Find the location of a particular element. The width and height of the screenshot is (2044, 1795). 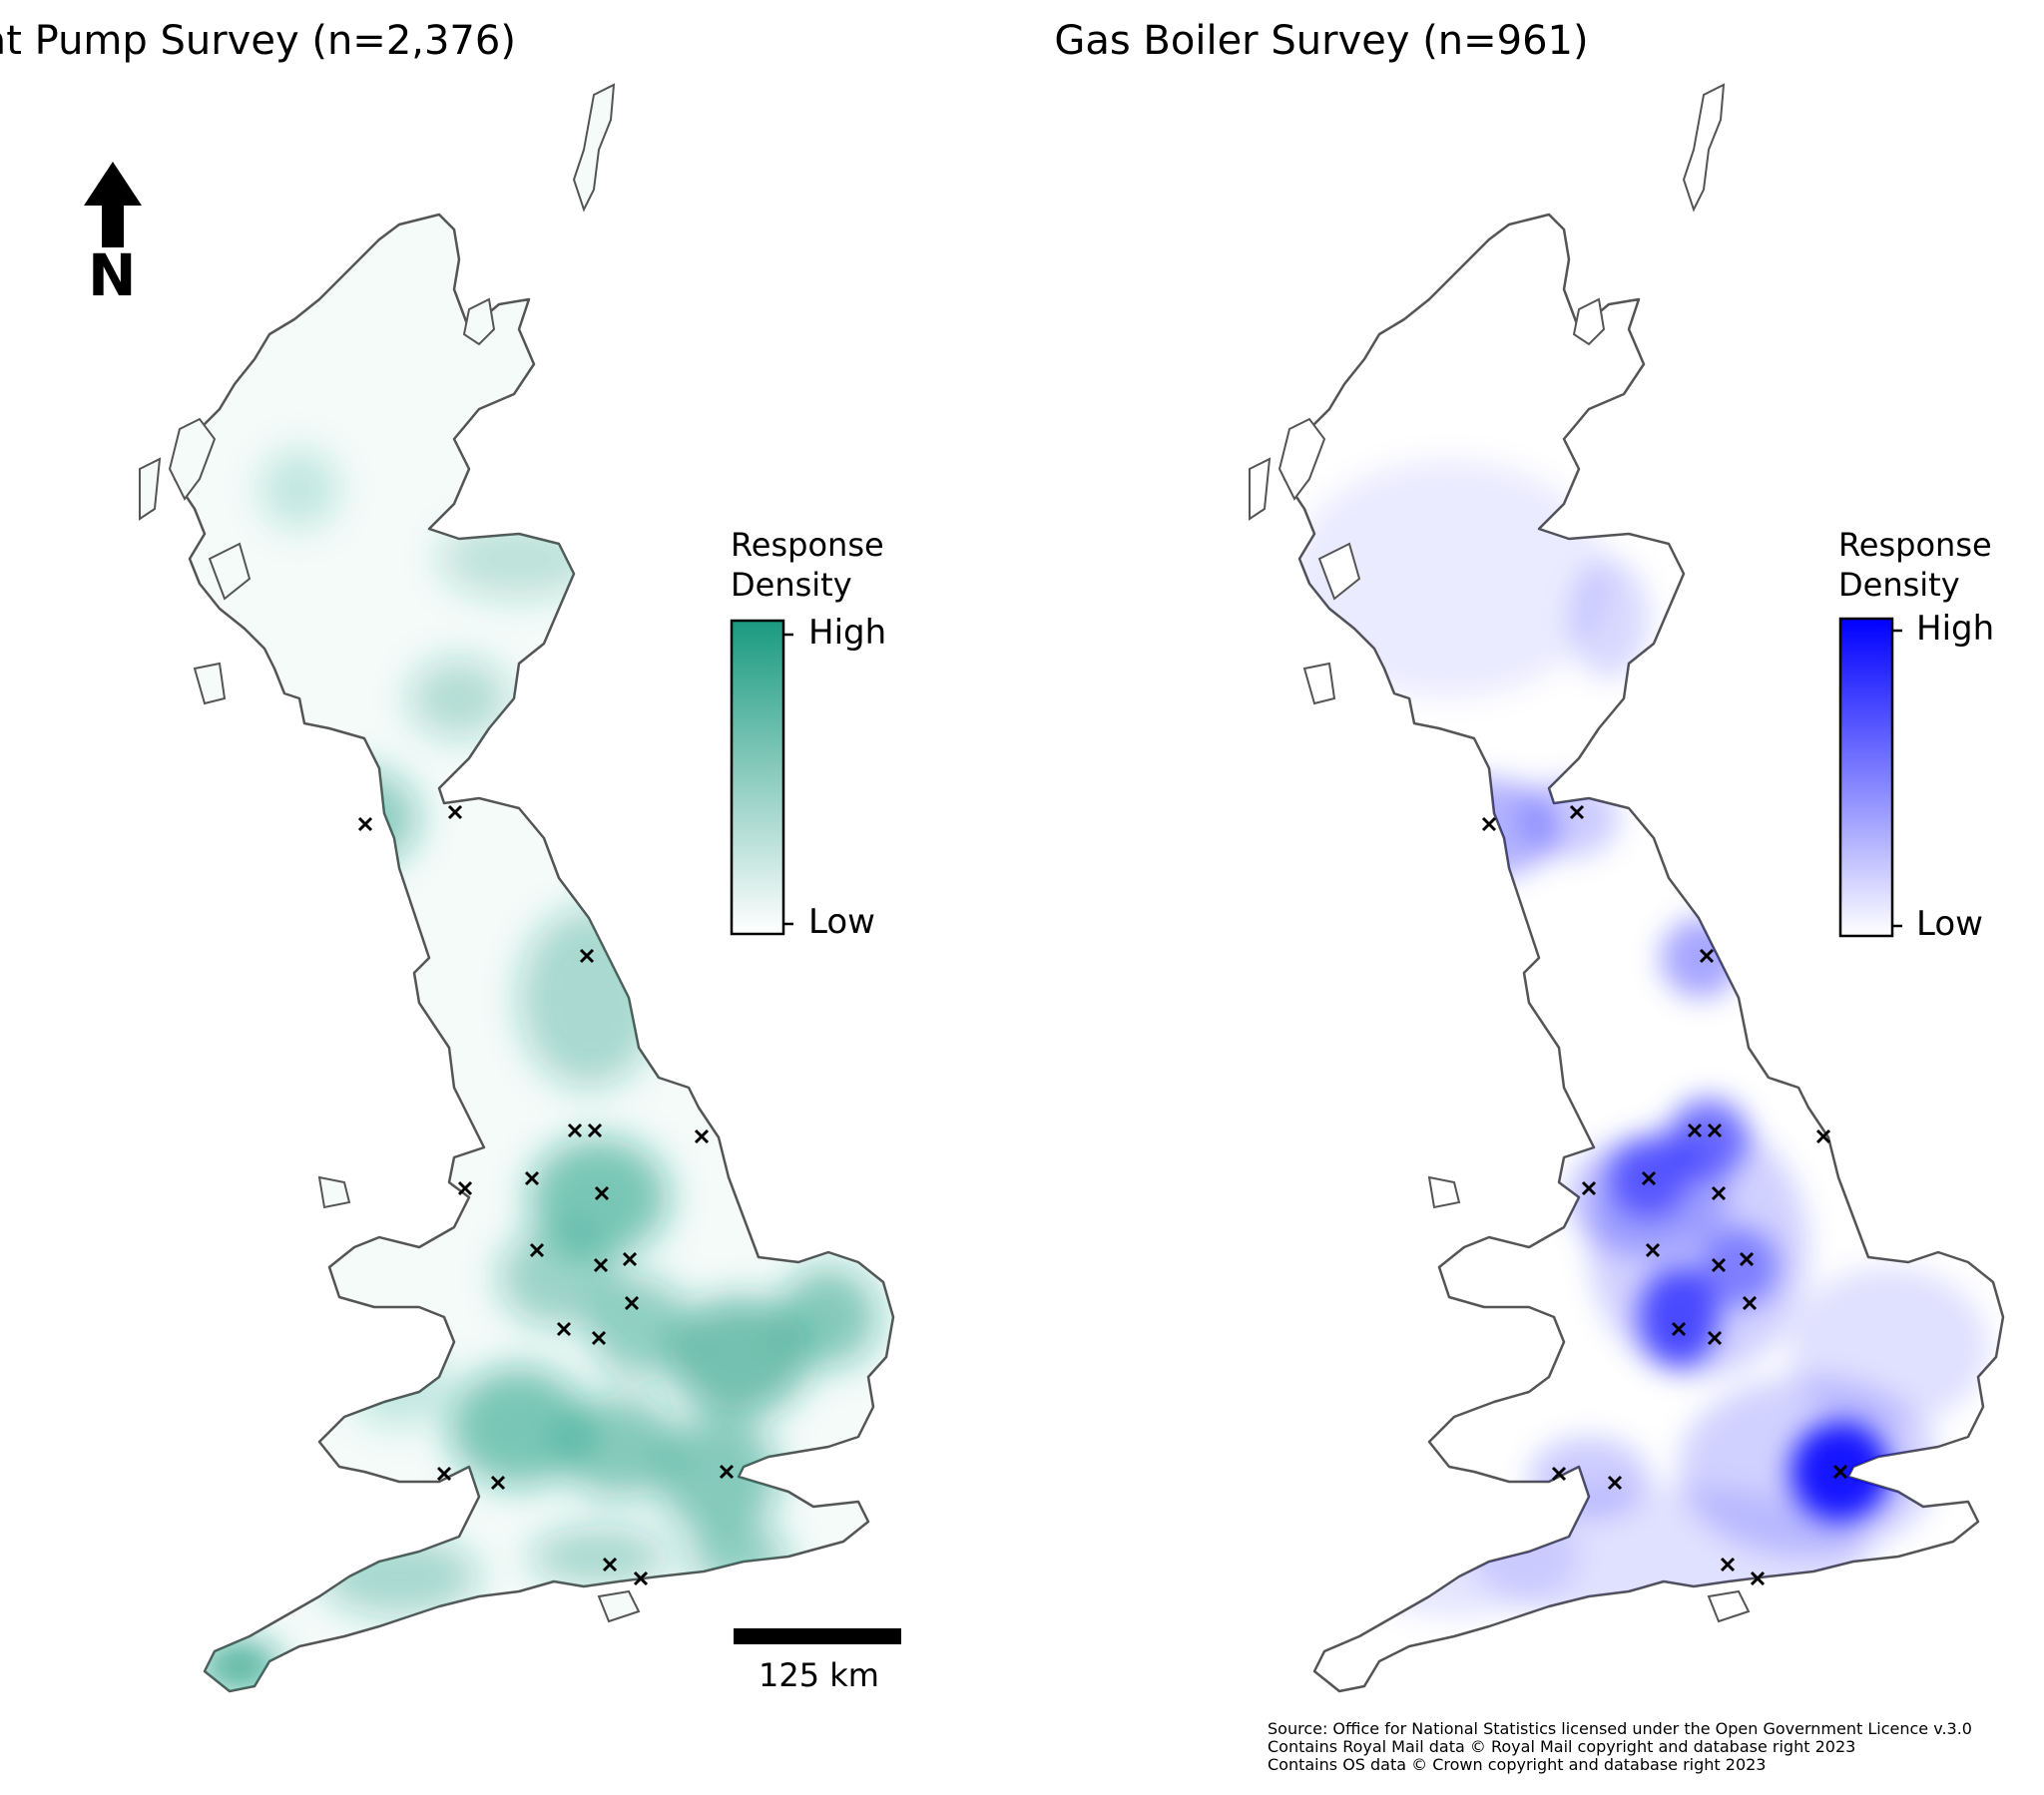

map-title: Gas Boiler Survey (n=961) is located at coordinates (1321, 41).